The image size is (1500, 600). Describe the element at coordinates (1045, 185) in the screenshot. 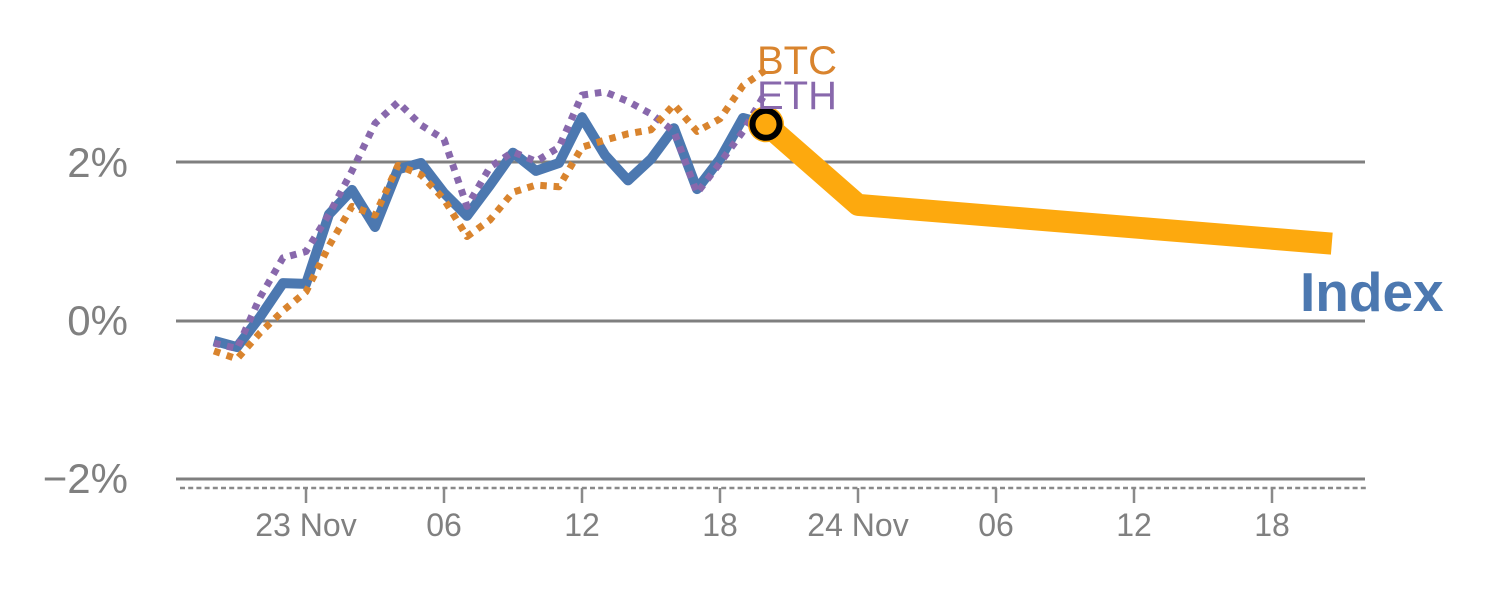

I see `index-forecast-line` at that location.